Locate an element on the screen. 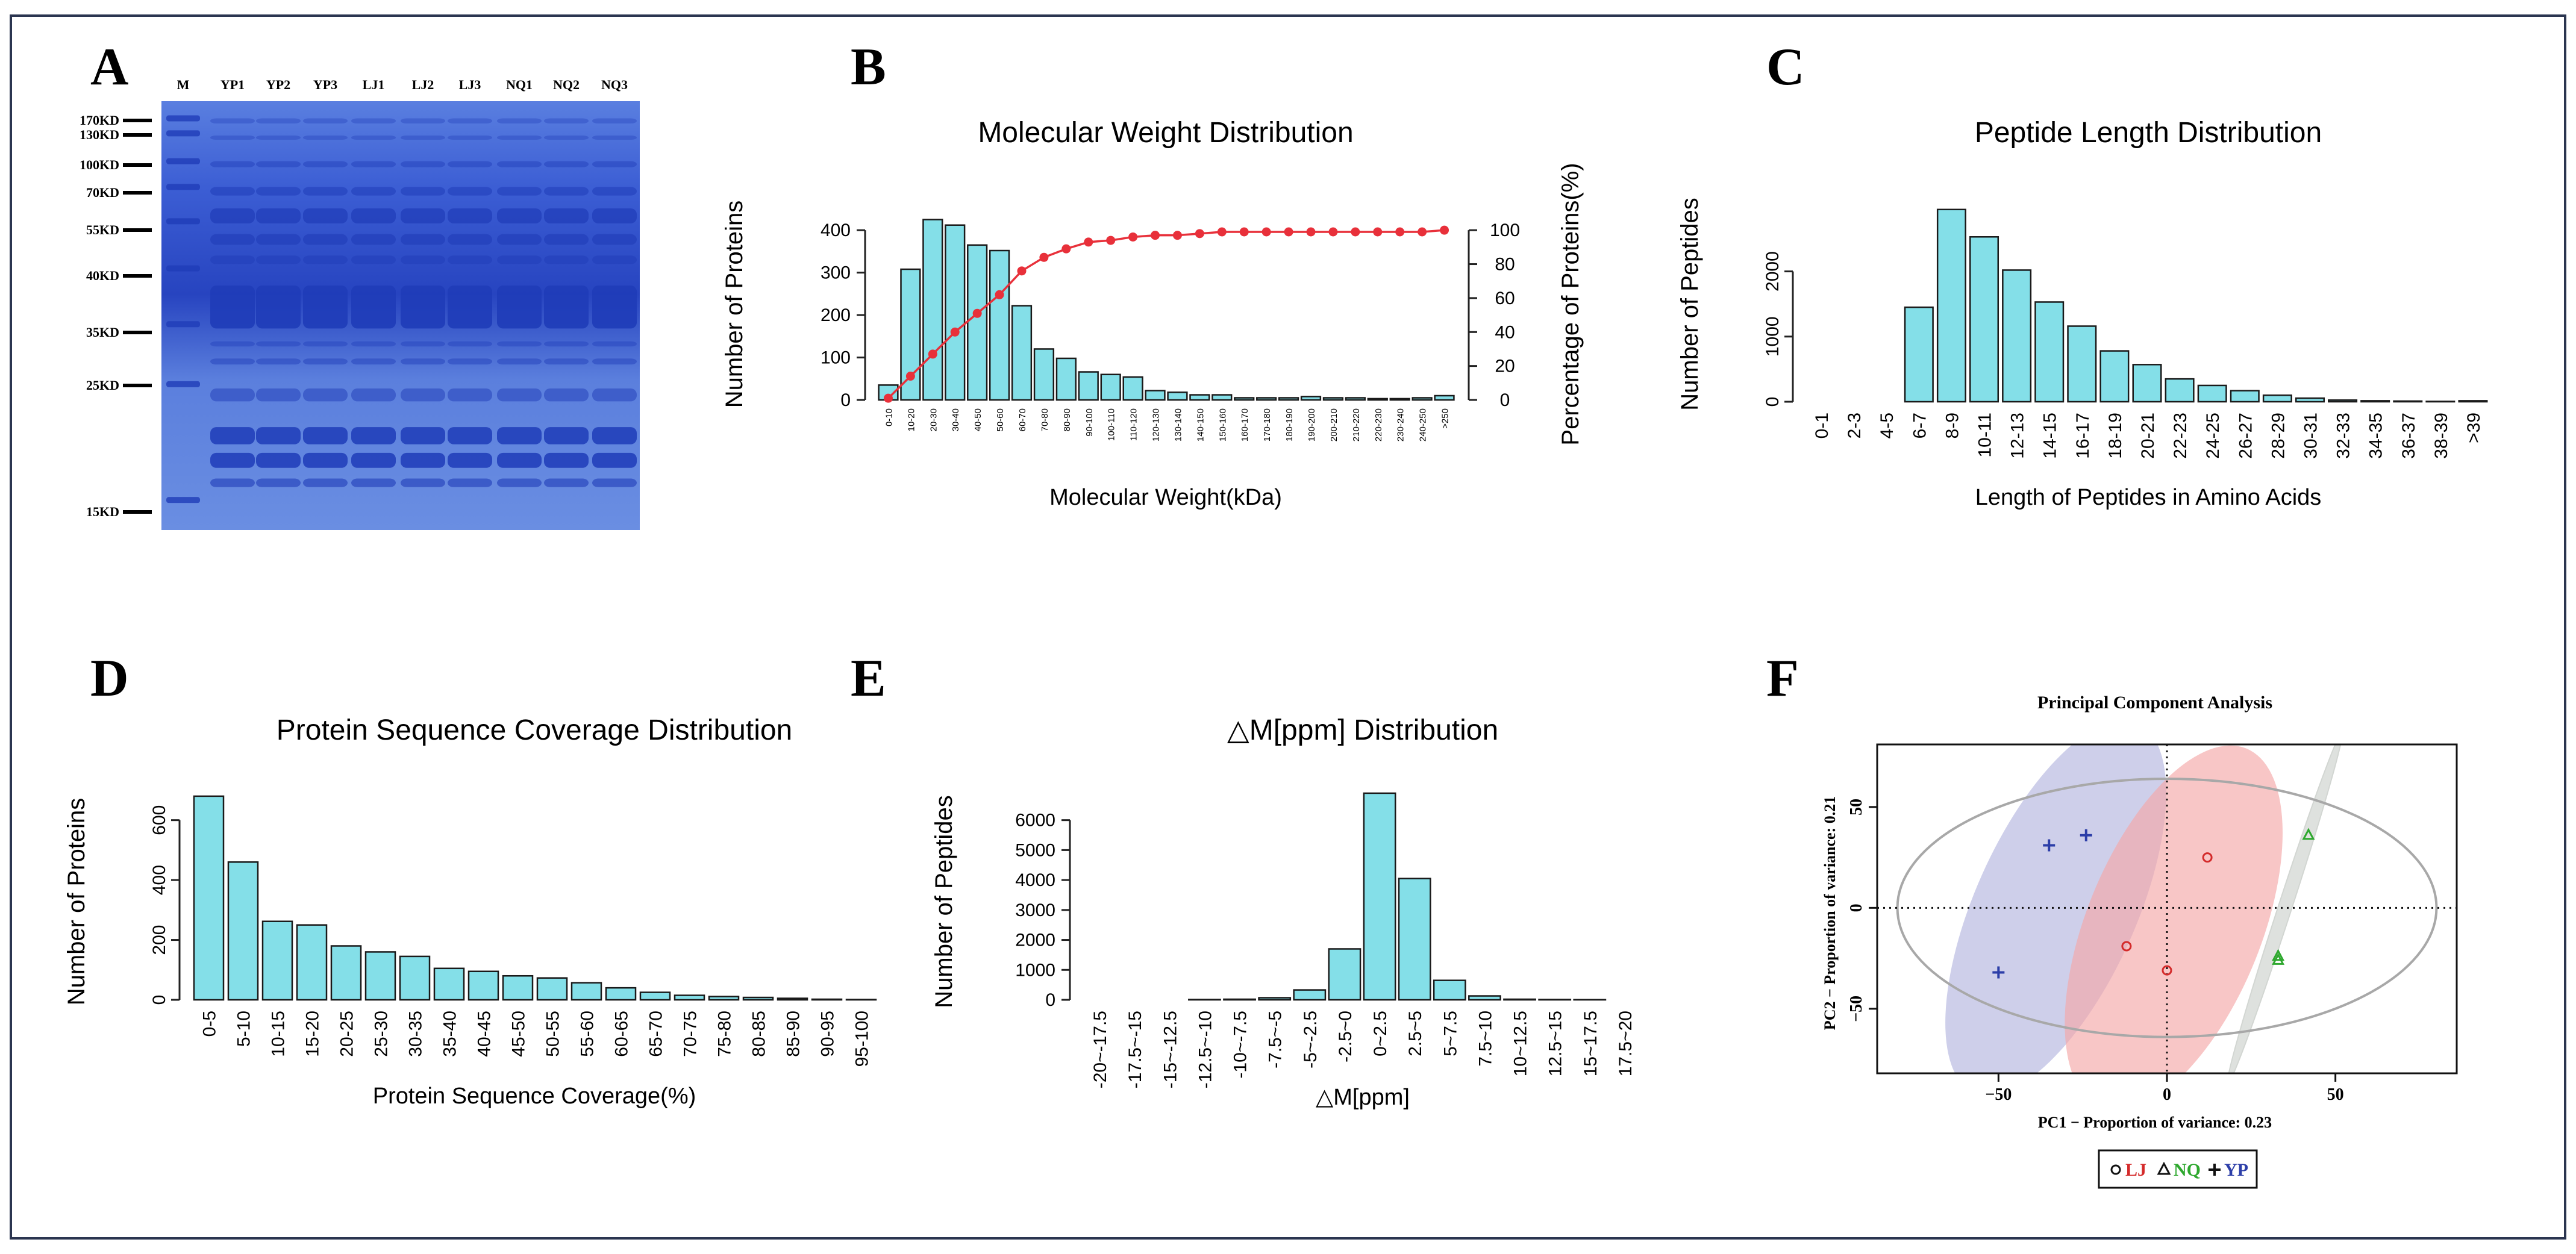 This screenshot has height=1254, width=2576. y-tick-label: 100 is located at coordinates (836, 358).